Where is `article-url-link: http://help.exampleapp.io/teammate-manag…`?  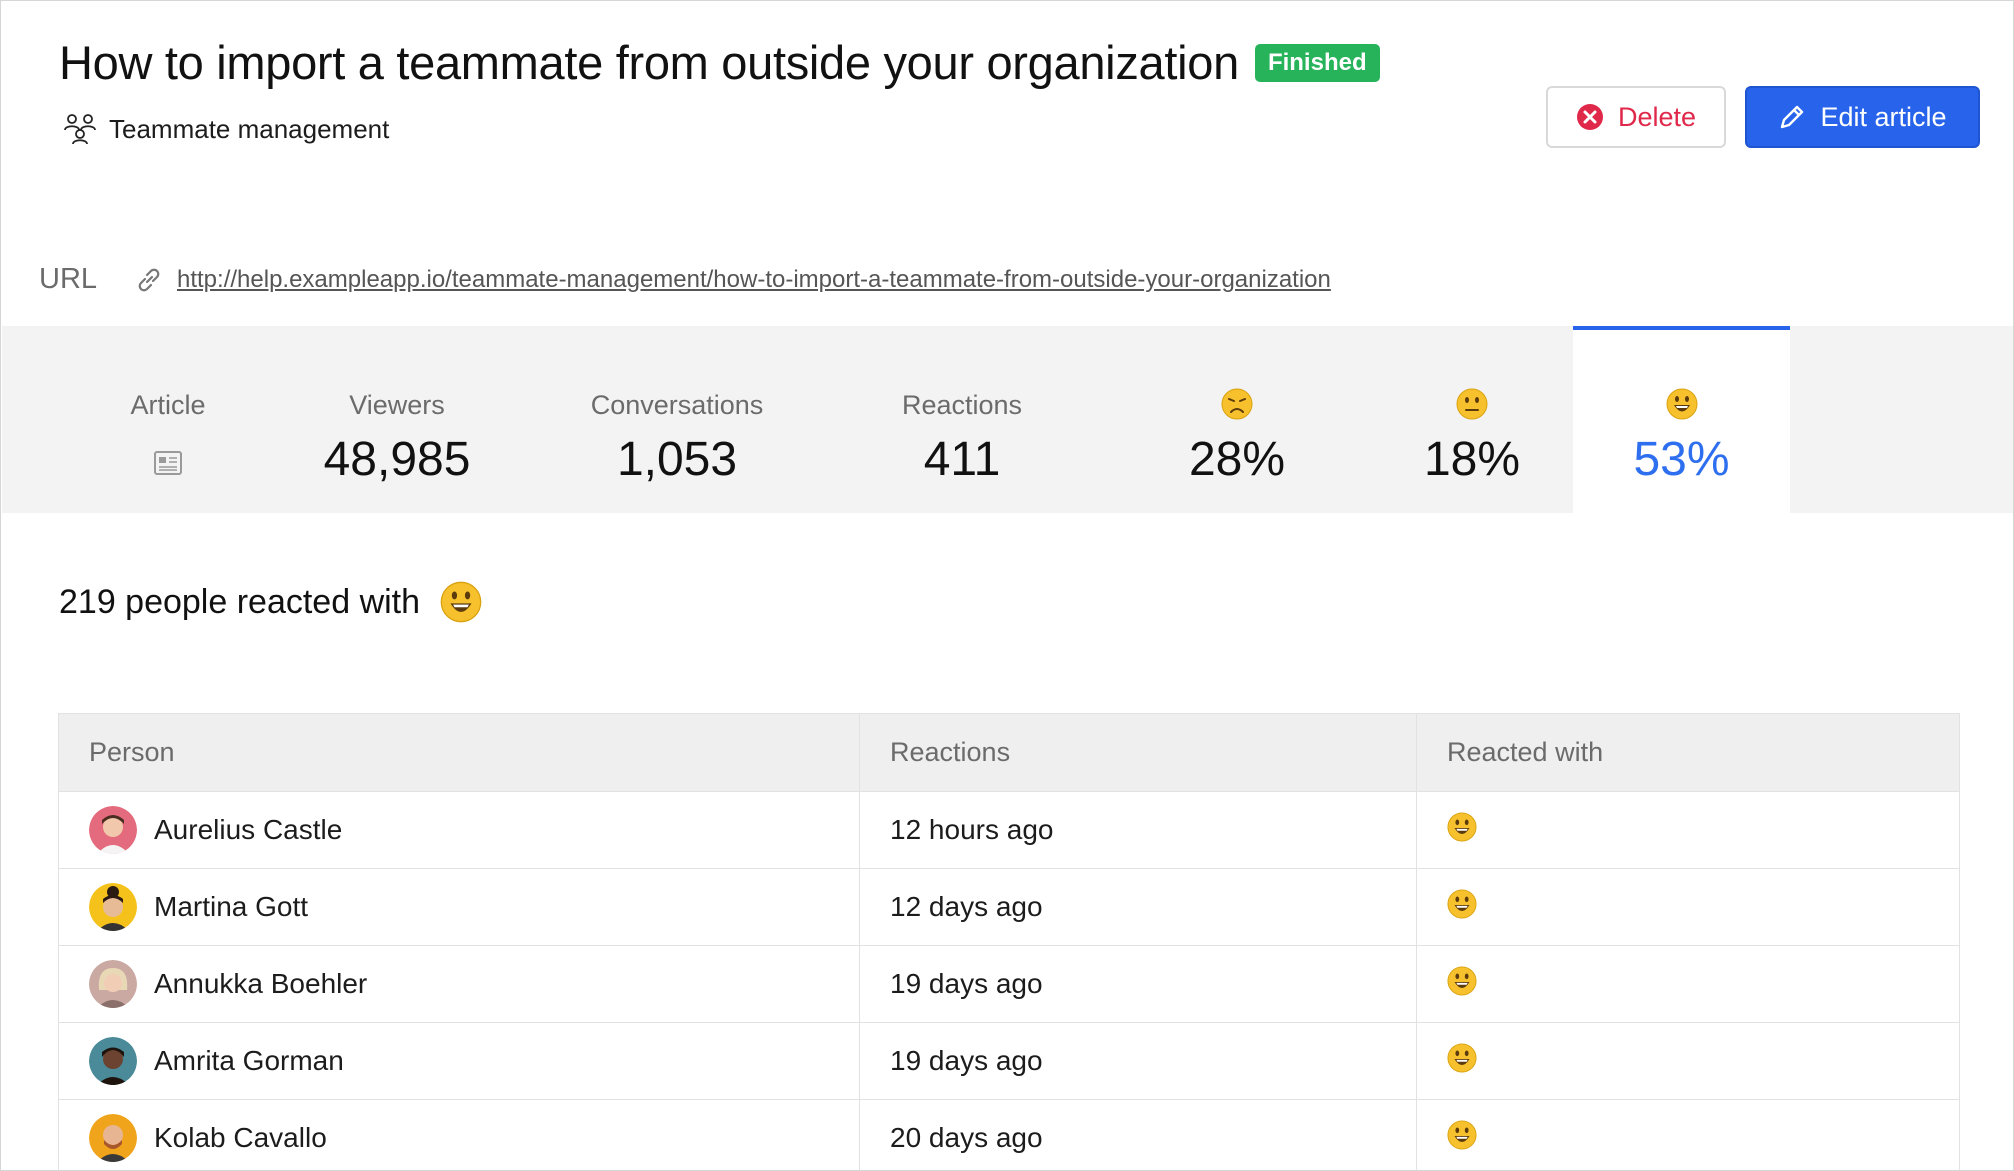
article-url-link: http://help.exampleapp.io/teammate-manag… is located at coordinates (754, 279).